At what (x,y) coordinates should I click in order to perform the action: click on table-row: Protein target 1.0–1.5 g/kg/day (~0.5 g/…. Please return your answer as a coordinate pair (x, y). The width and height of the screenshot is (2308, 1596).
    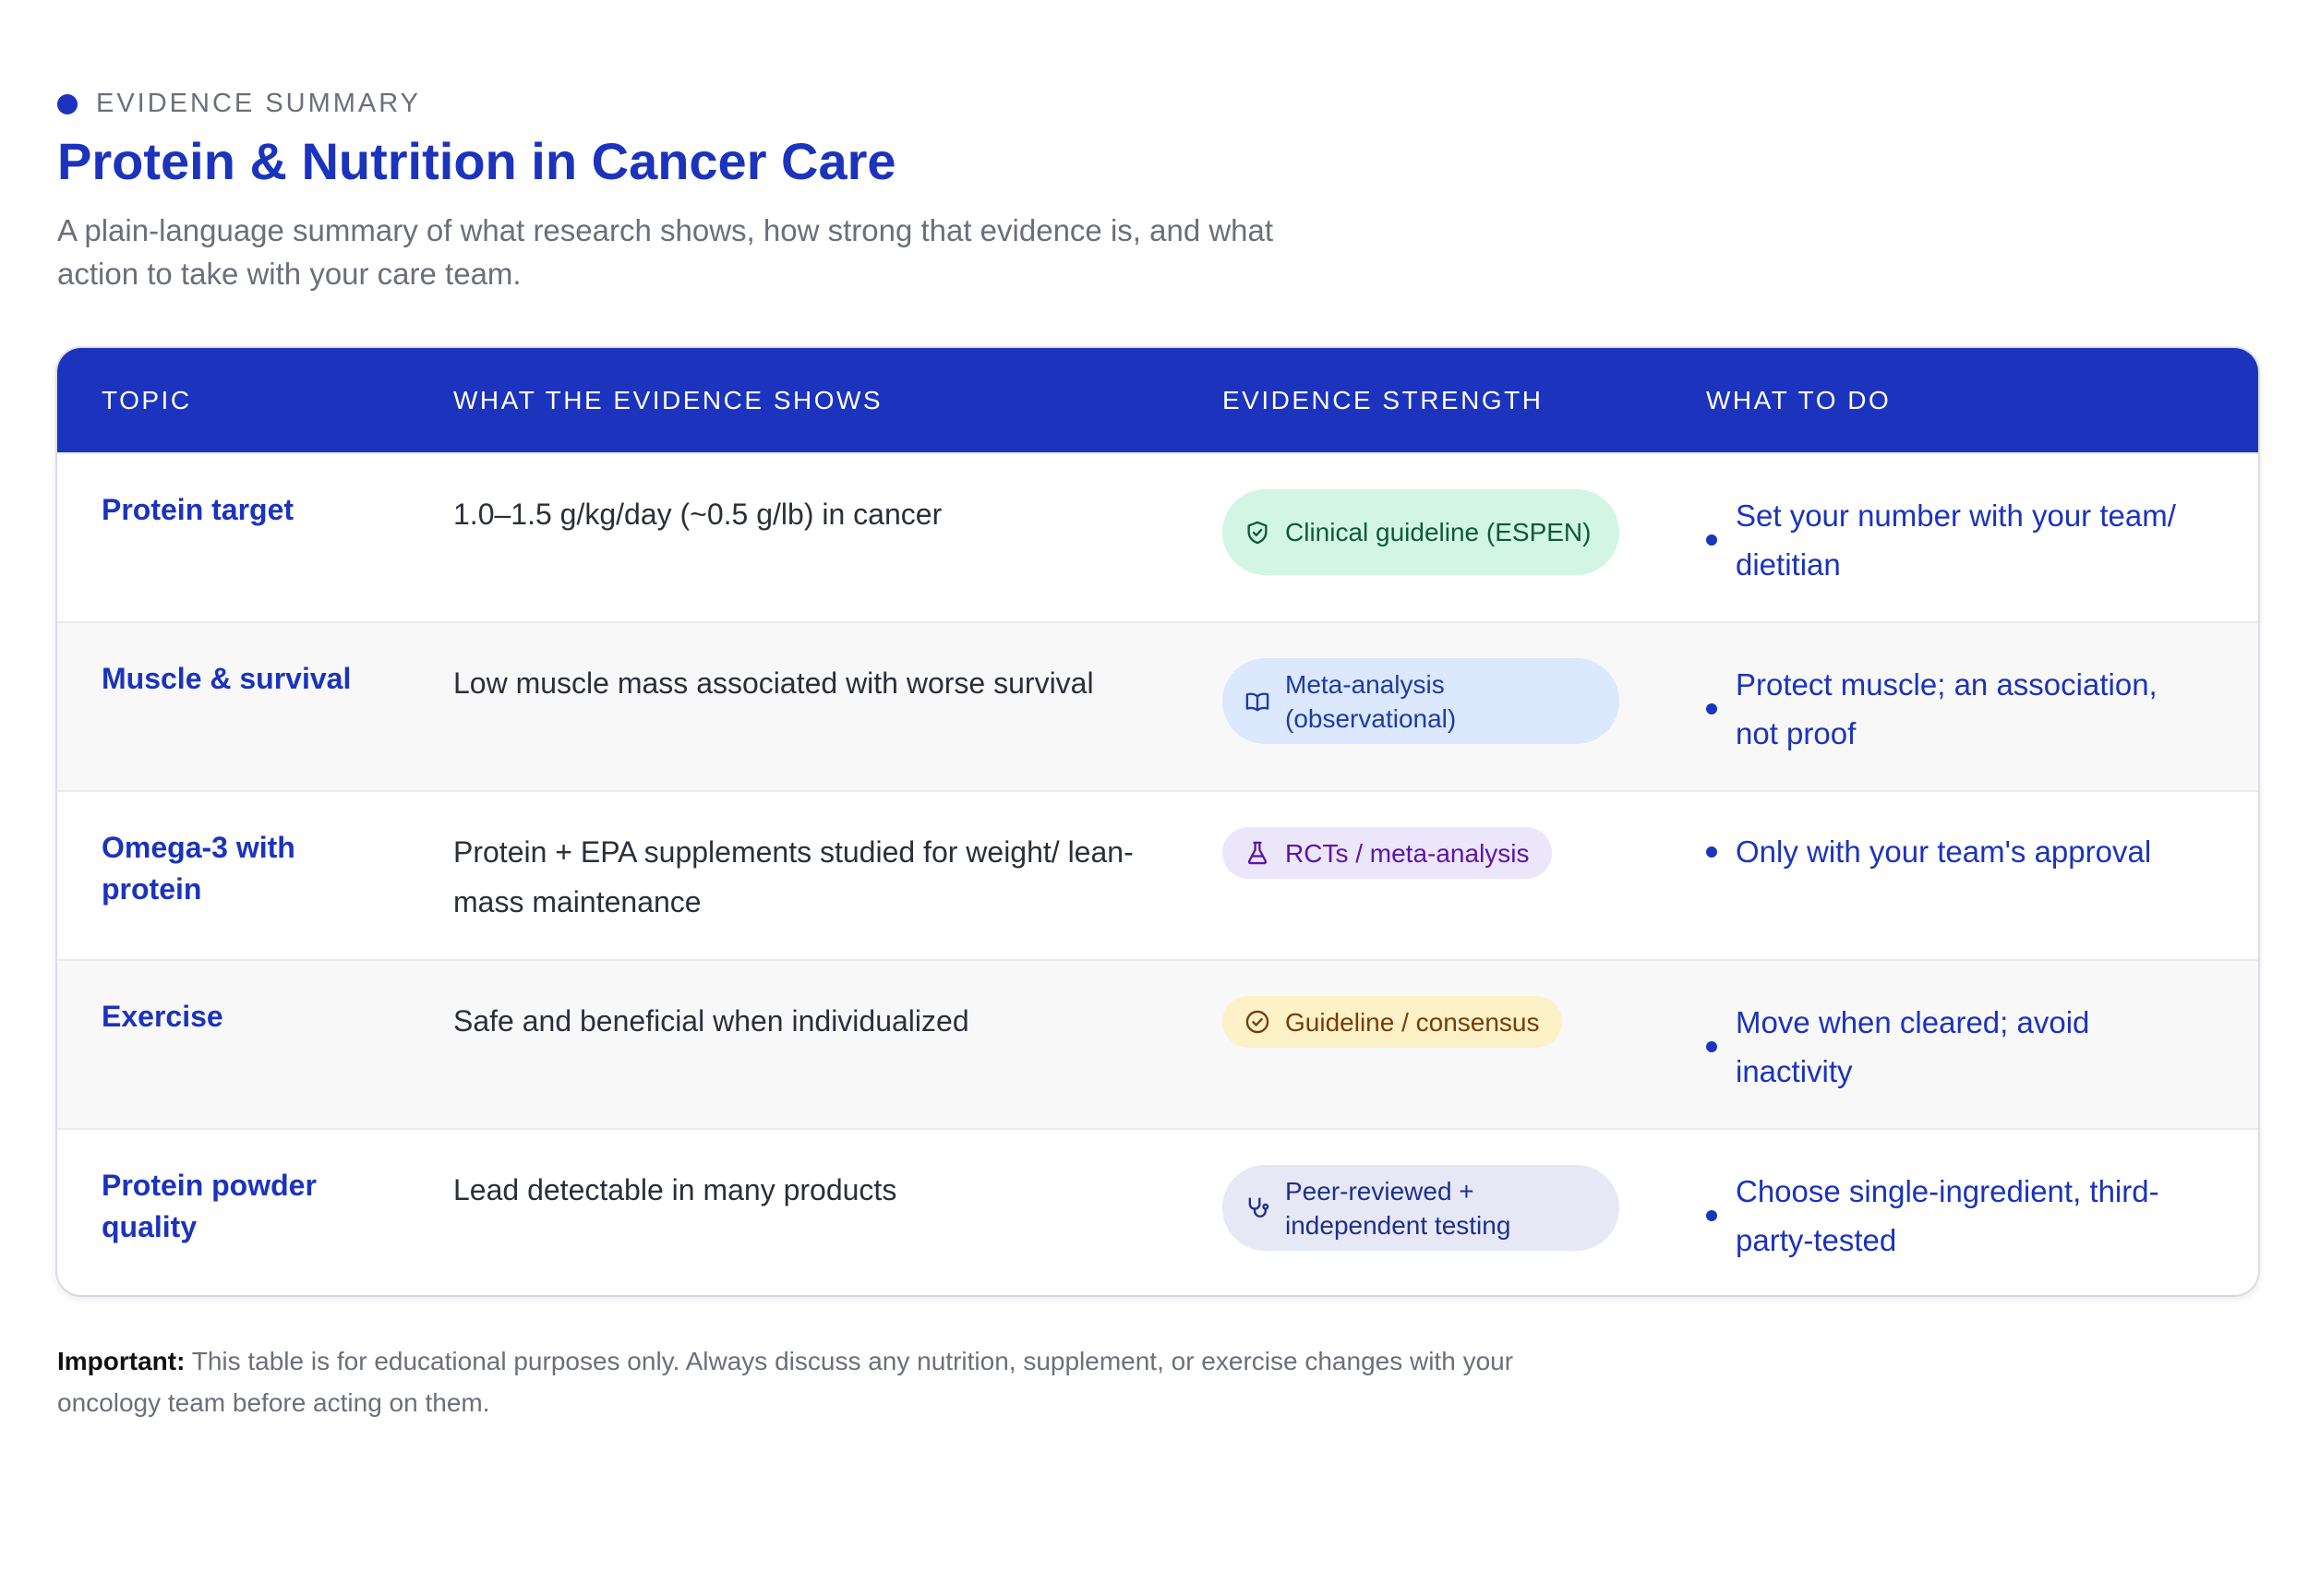
    Looking at the image, I should click on (1157, 536).